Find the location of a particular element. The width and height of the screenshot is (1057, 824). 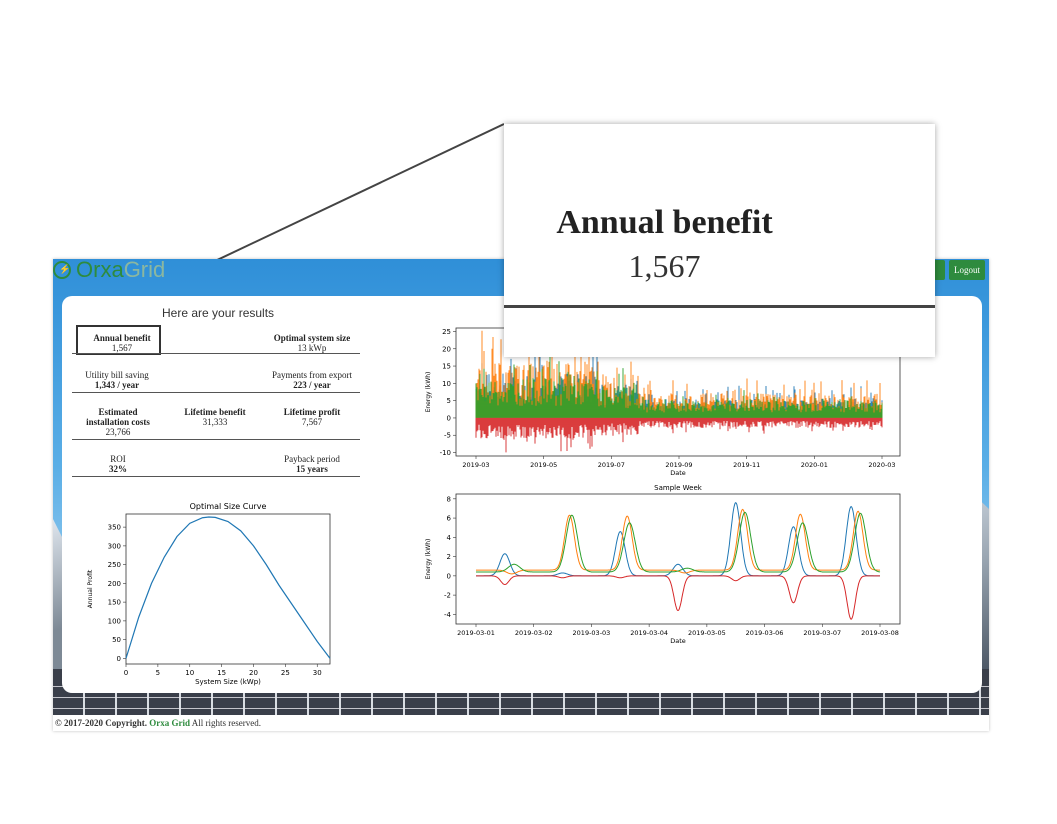

x-axis-label: System Size (kWp) is located at coordinates (228, 682).